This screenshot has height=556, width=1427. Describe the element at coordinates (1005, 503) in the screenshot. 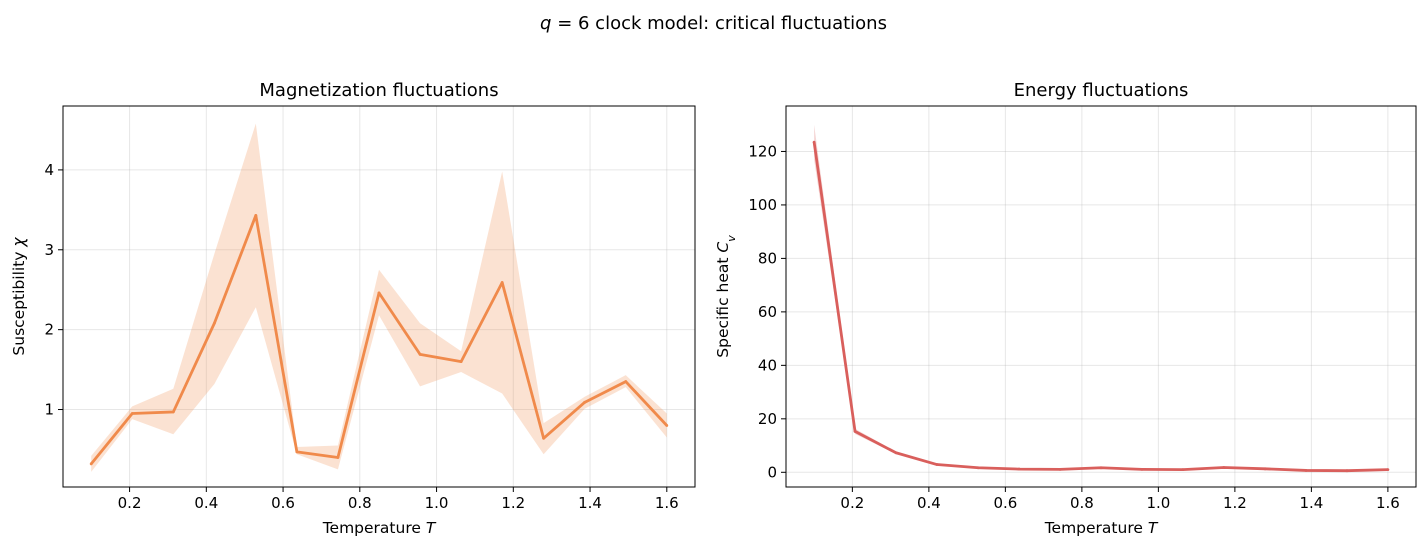

I see `energy-x-tick-label: 0.6` at that location.